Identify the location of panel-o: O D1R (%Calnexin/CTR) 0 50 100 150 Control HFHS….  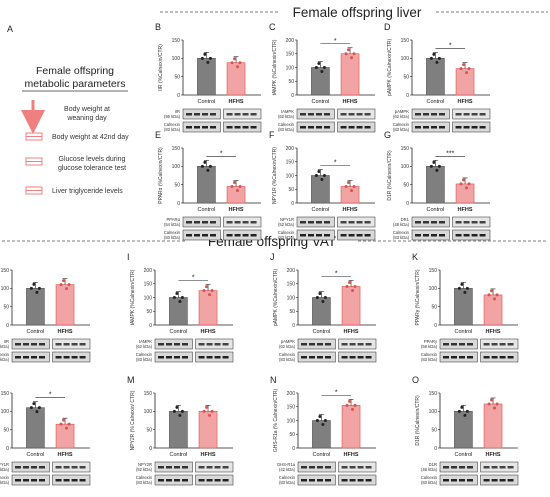
(465, 430).